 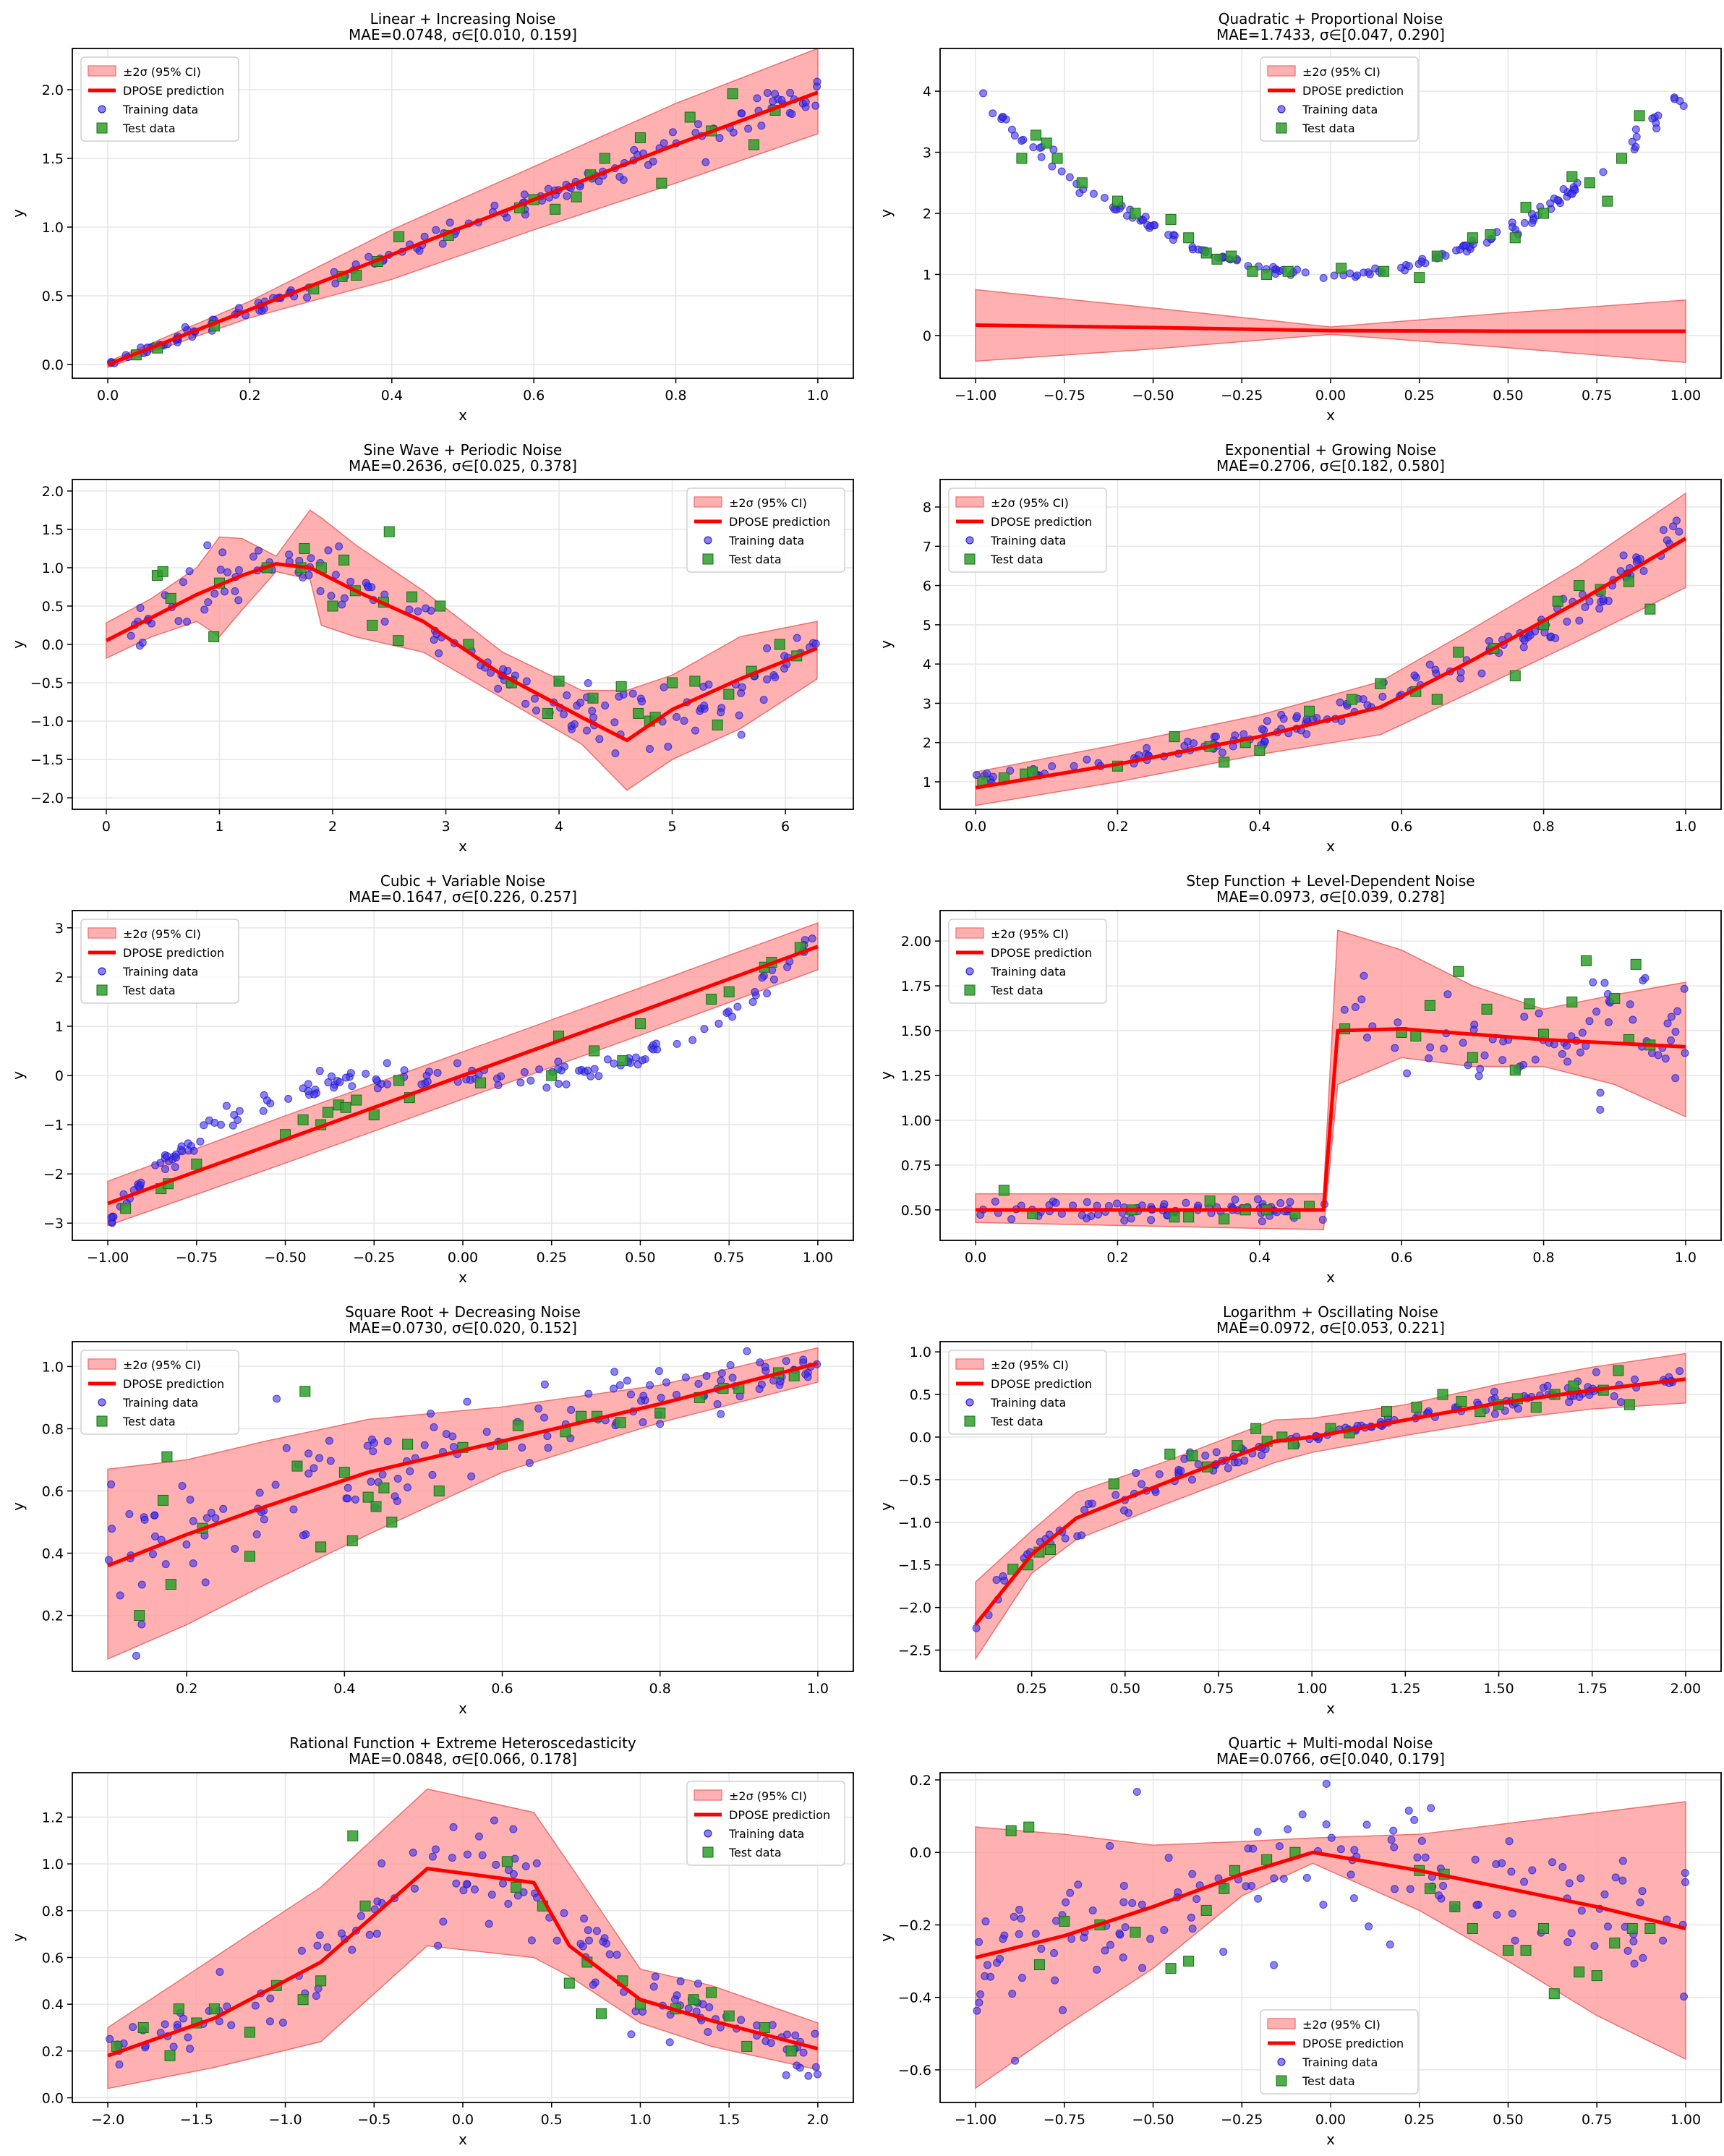 I want to click on chart-title: Quartic + Multi-modal Noise, so click(x=1331, y=1743).